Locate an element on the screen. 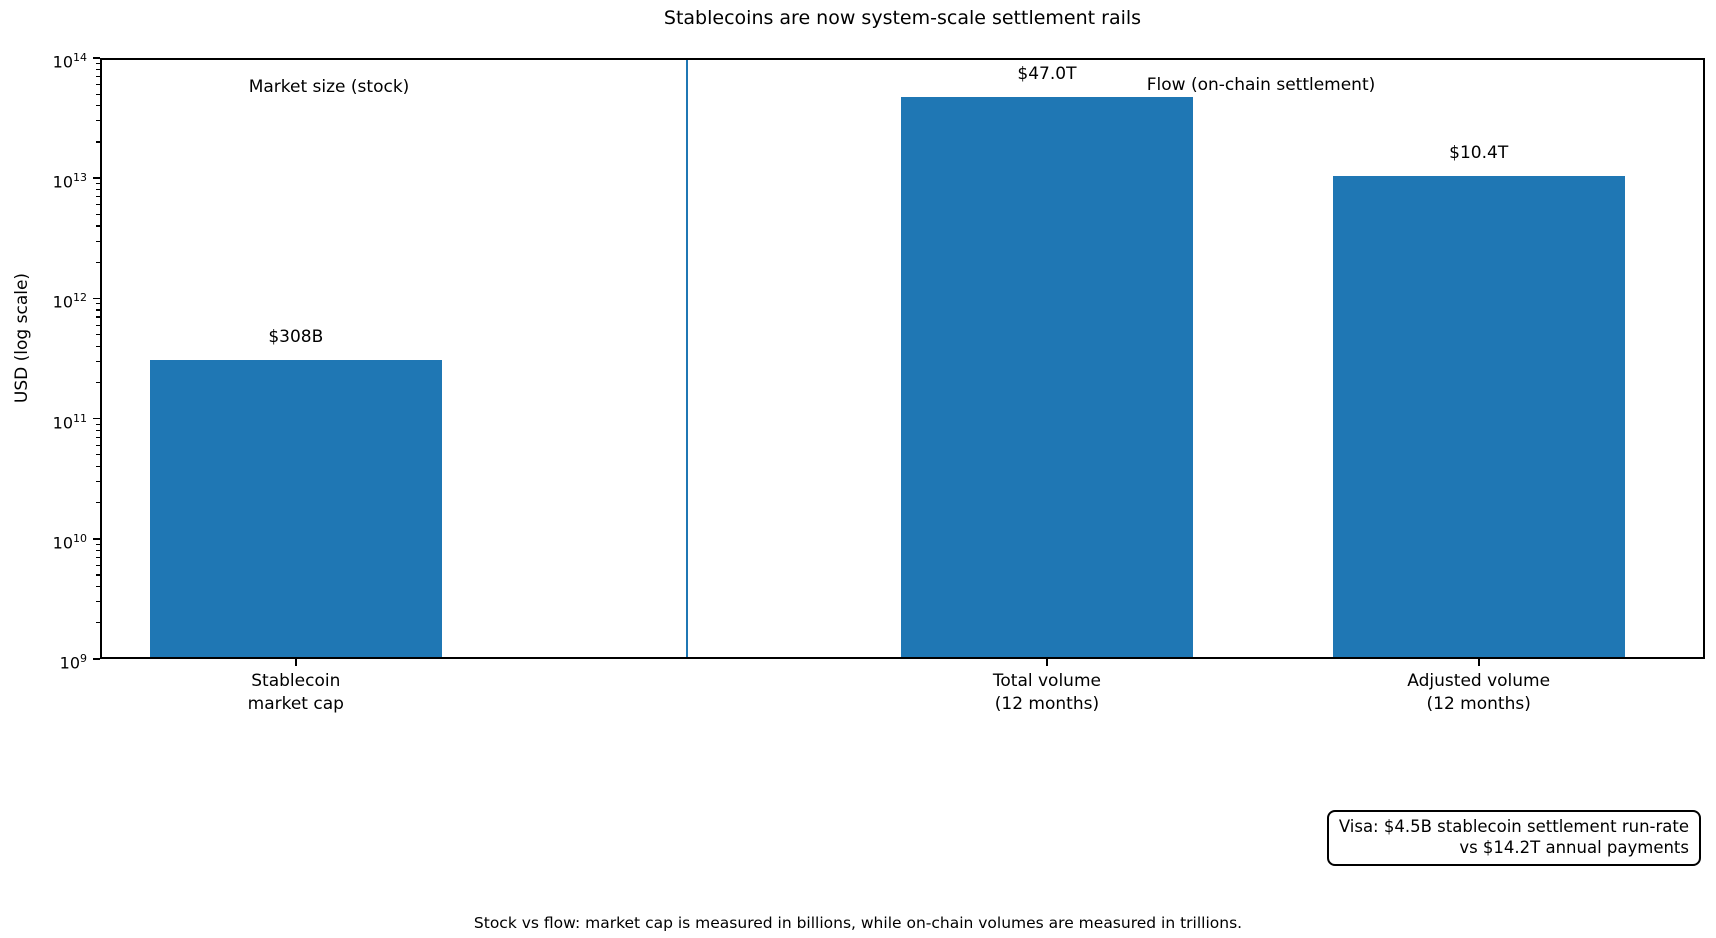 The height and width of the screenshot is (938, 1716). y-tick-label: 1012 is located at coordinates (69, 301).